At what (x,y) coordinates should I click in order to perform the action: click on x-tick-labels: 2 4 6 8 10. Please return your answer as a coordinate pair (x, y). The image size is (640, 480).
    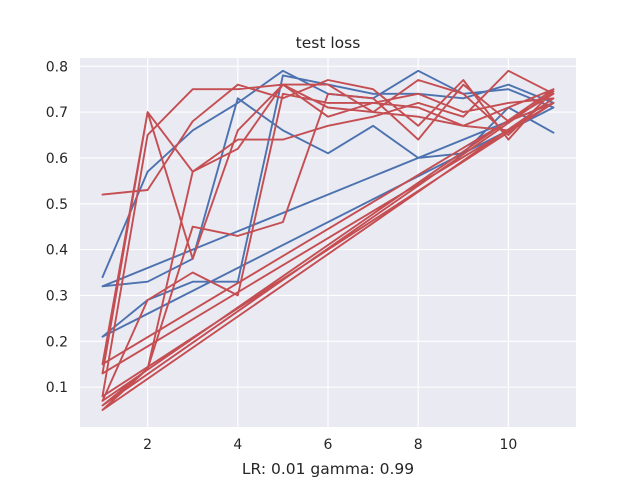
    Looking at the image, I should click on (330, 445).